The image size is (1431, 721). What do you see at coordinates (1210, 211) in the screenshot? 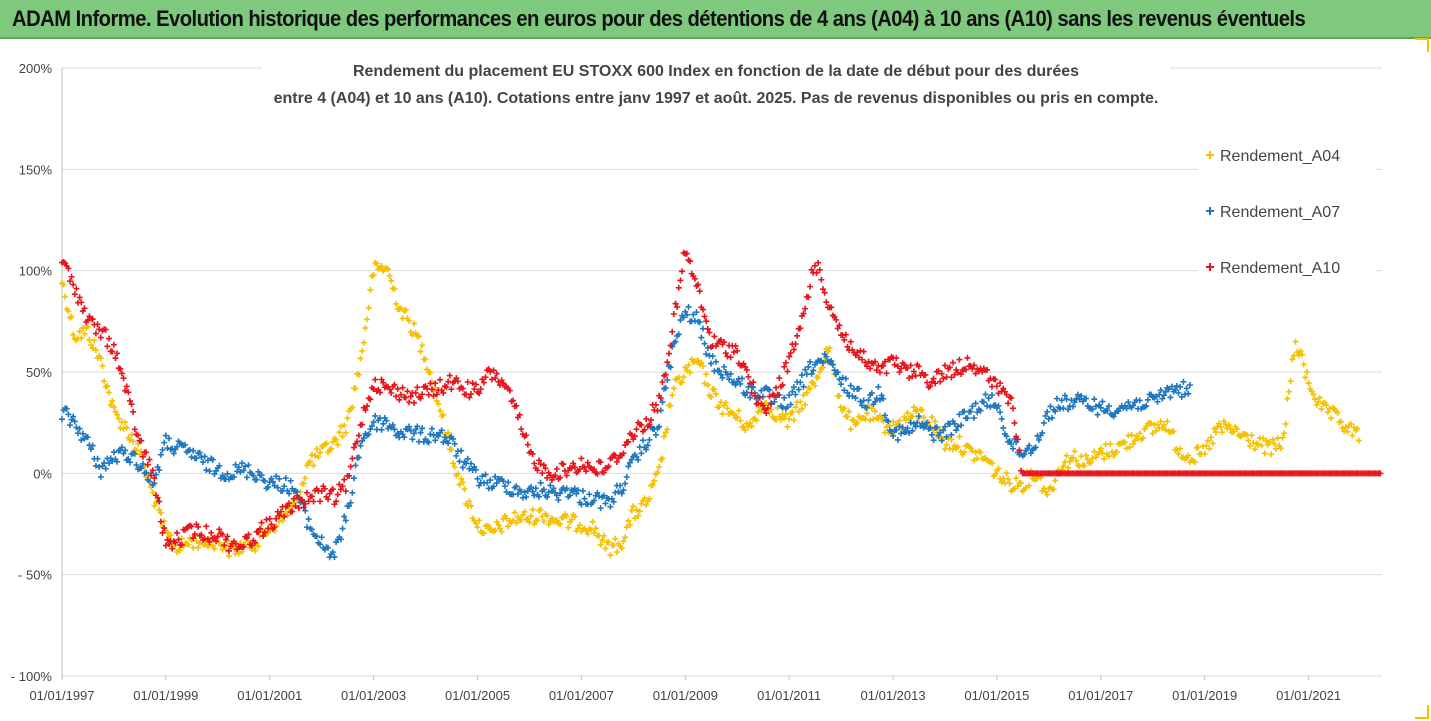
I see `legend-marker` at bounding box center [1210, 211].